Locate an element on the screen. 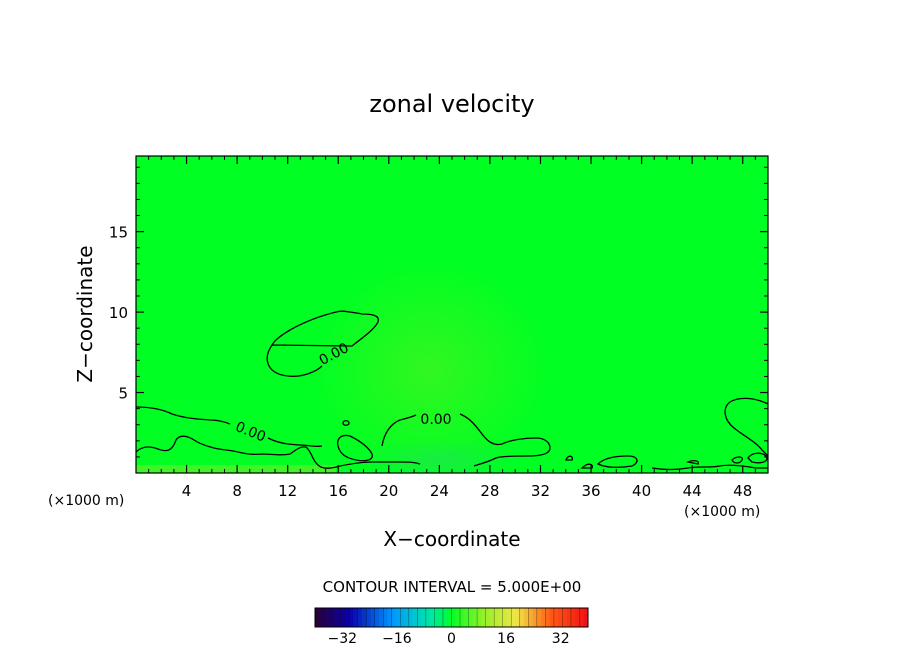 The width and height of the screenshot is (904, 654). colorbar: −32 −16 0 16 32 is located at coordinates (451, 627).